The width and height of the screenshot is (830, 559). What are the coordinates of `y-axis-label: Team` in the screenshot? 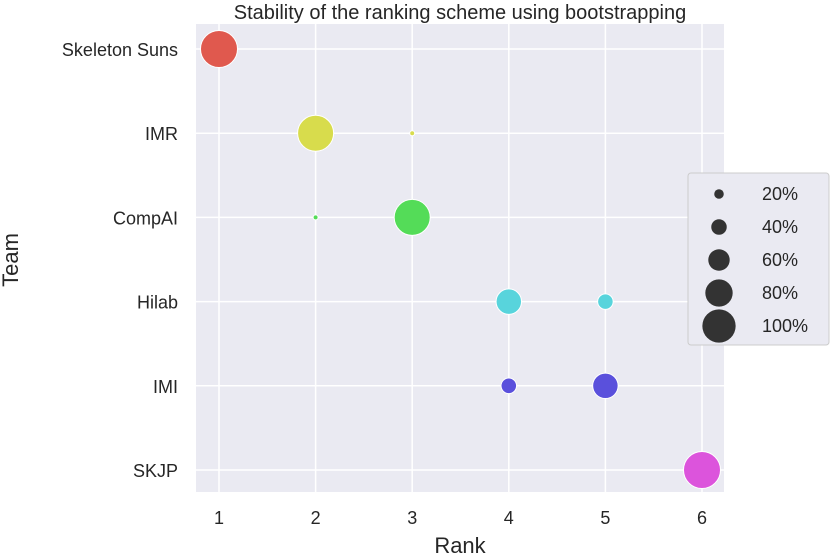 It's located at (11, 260).